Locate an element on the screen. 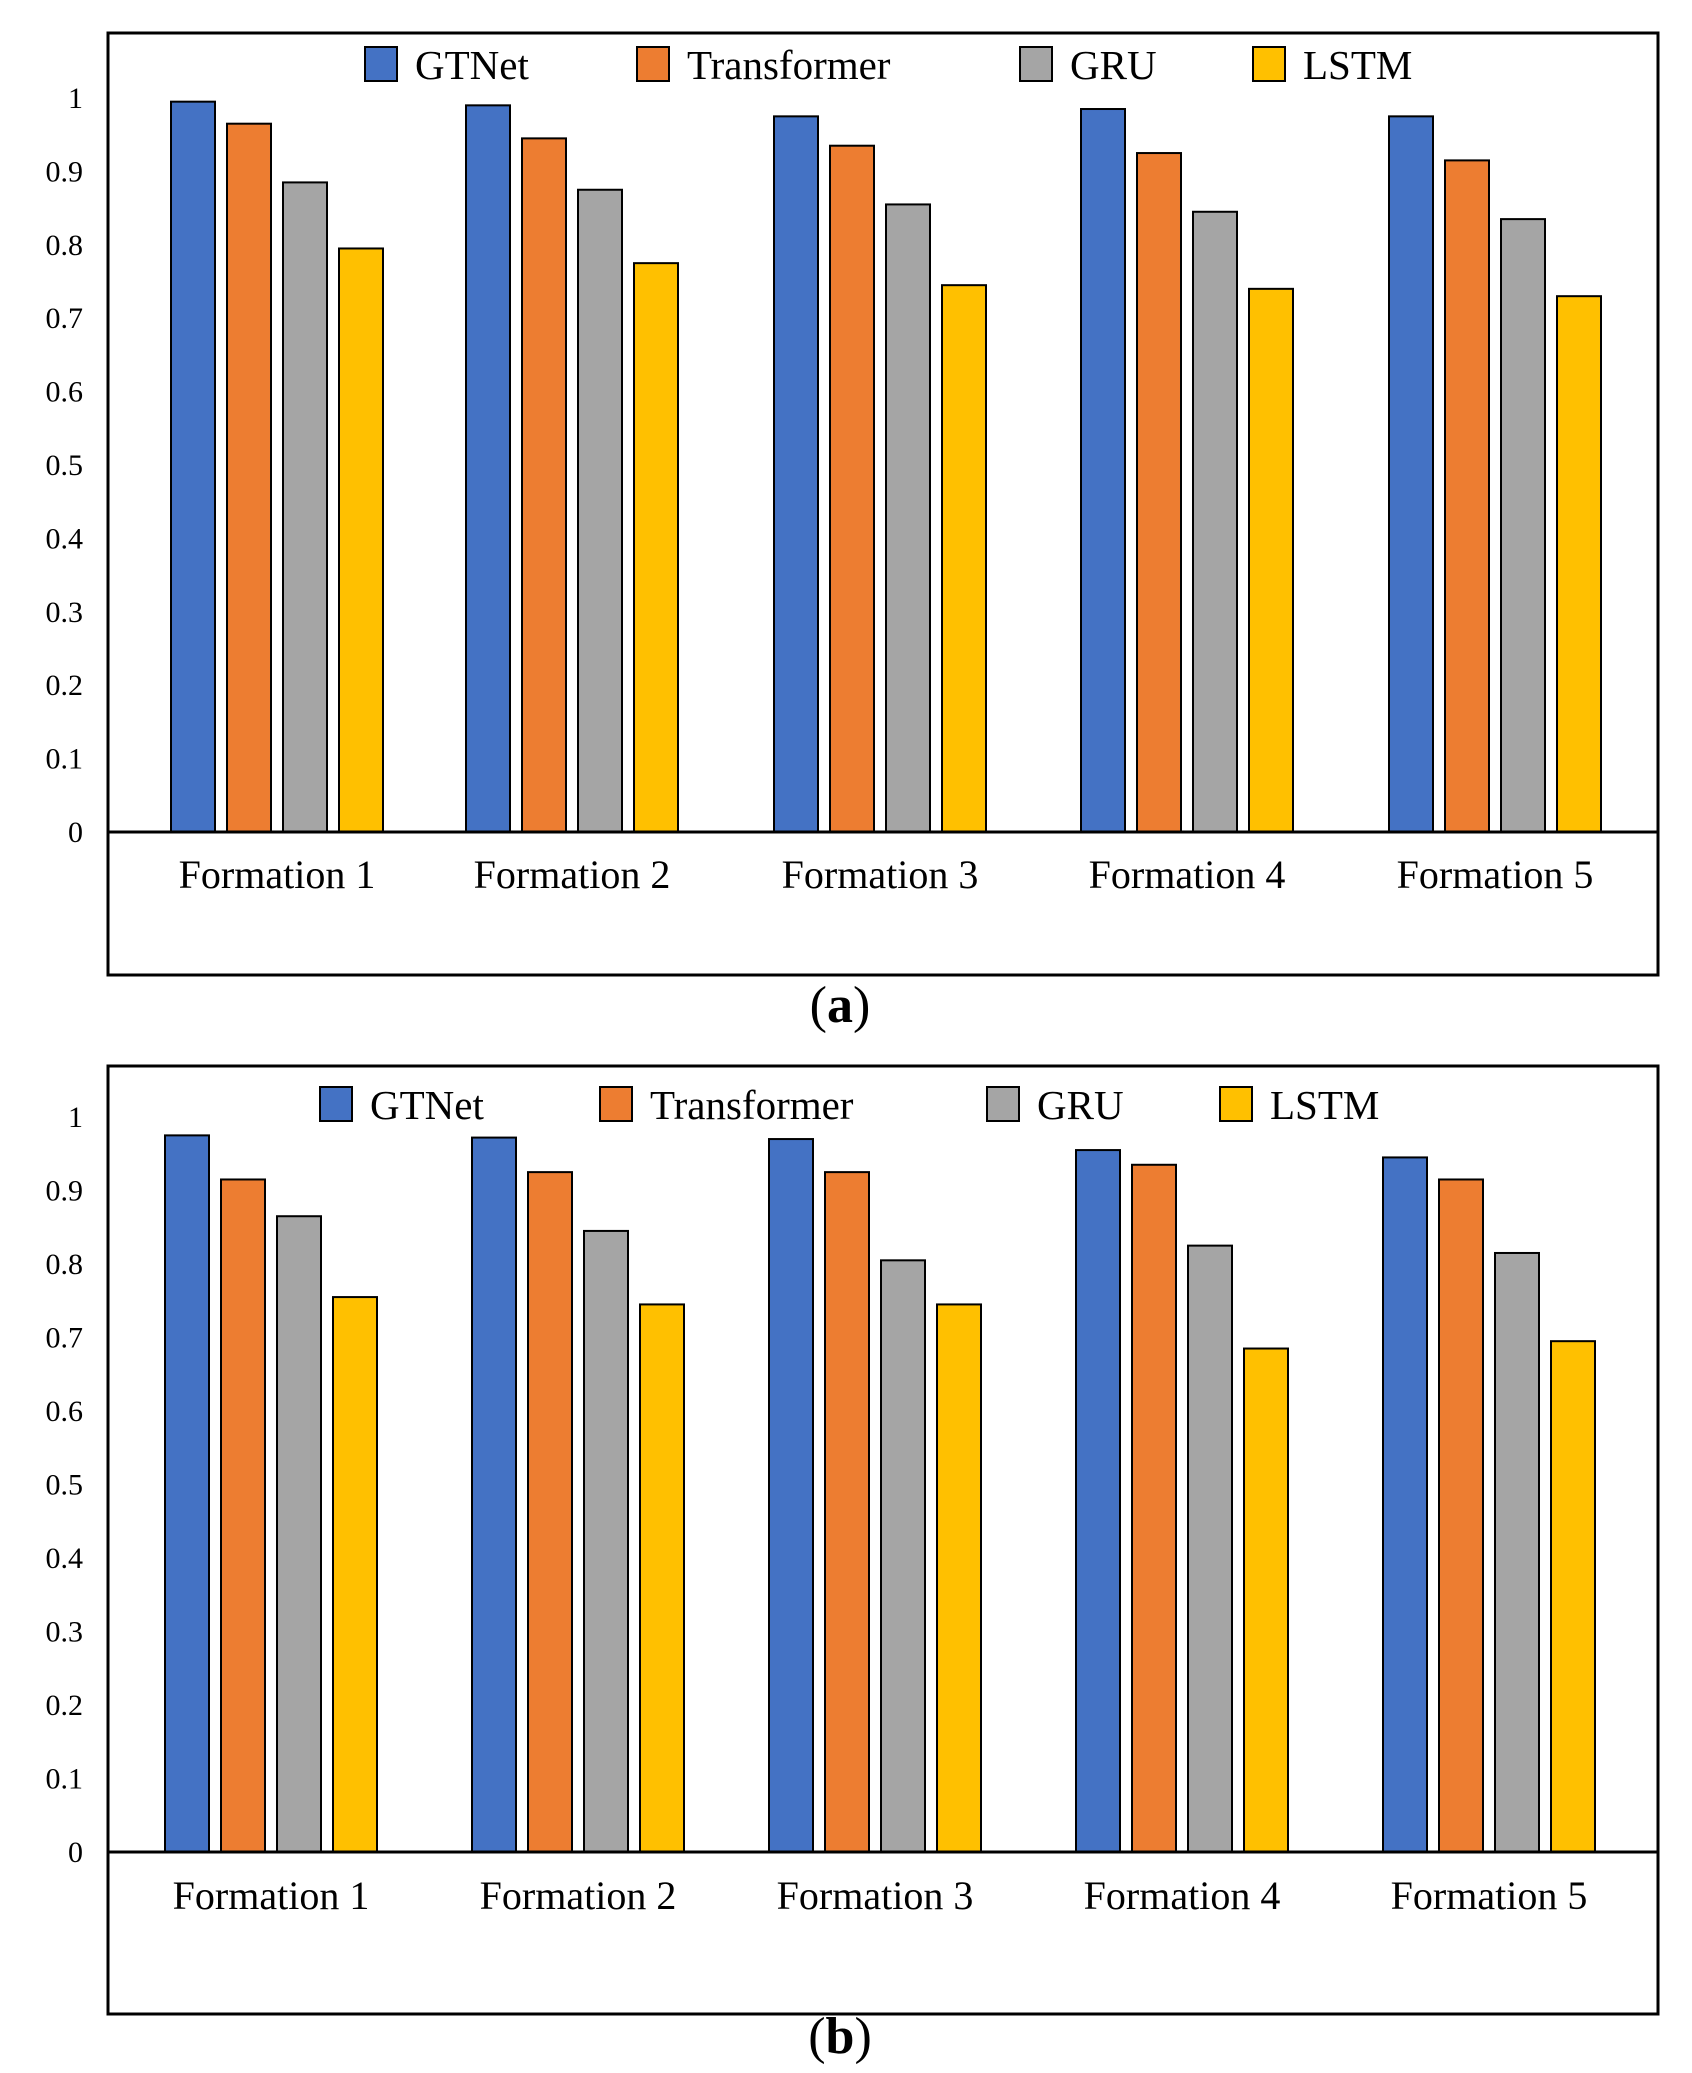 The width and height of the screenshot is (1692, 2073). panel-label: (b) is located at coordinates (840, 2036).